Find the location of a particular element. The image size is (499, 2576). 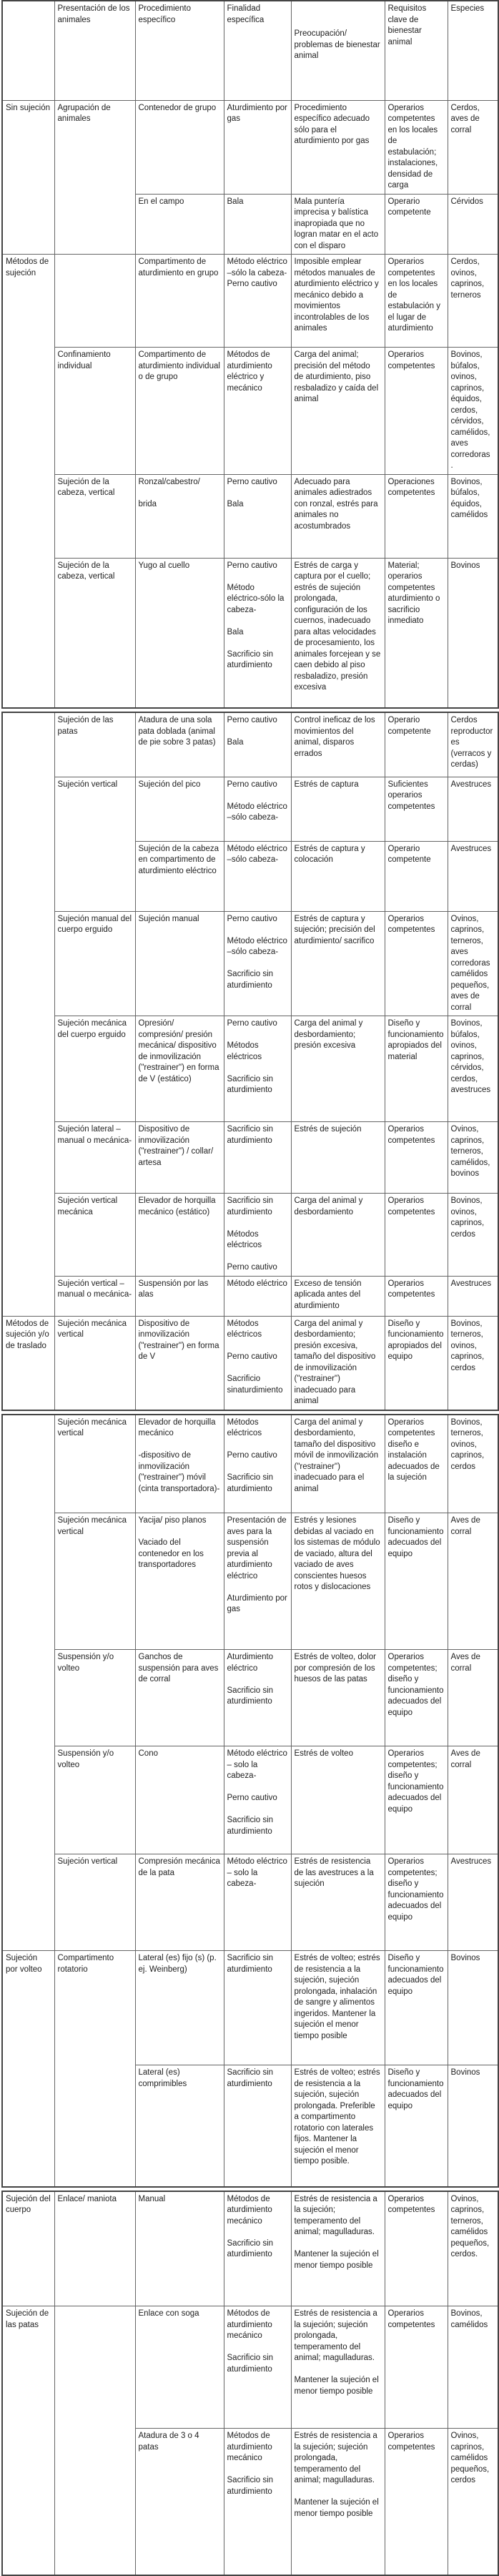

column-header-species: Especies is located at coordinates (473, 51).